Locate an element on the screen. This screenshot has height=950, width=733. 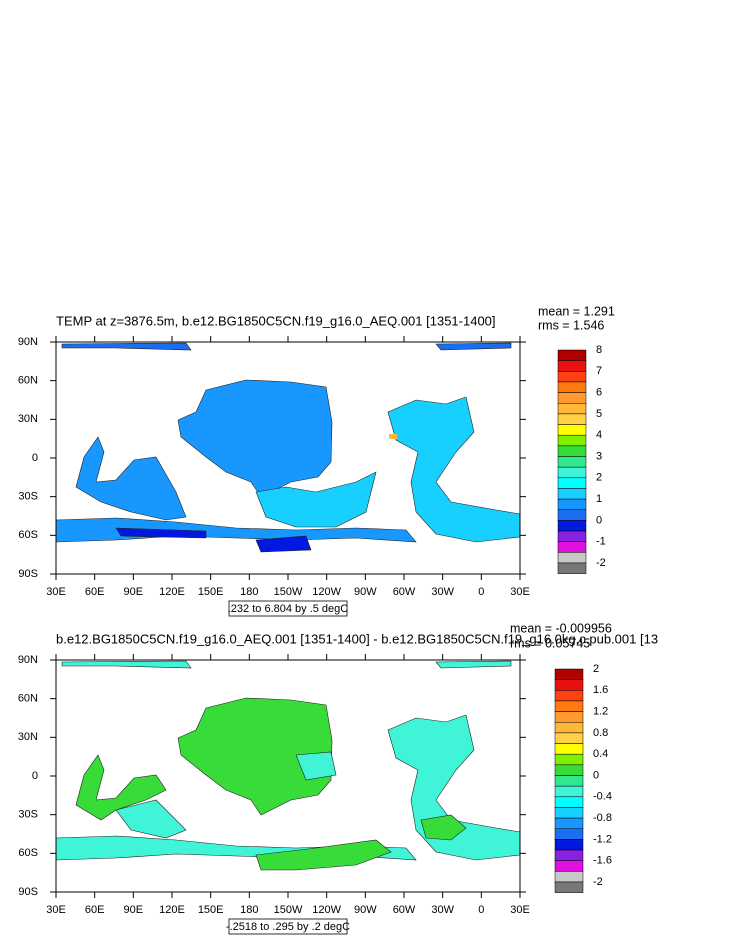
y-tick-label: 0 is located at coordinates (35, 458).